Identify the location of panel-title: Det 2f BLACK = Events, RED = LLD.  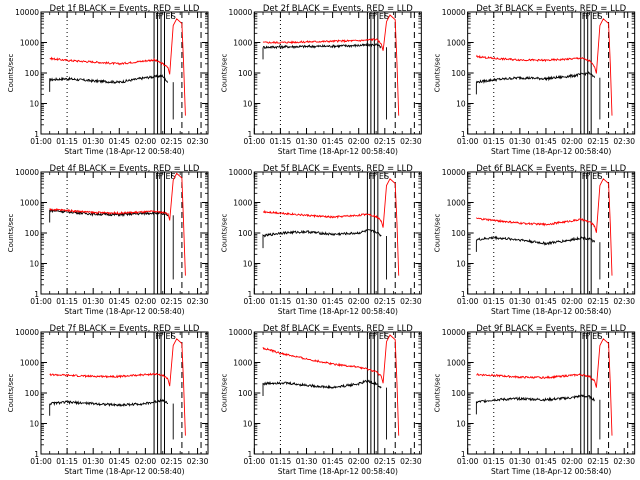
(338, 9).